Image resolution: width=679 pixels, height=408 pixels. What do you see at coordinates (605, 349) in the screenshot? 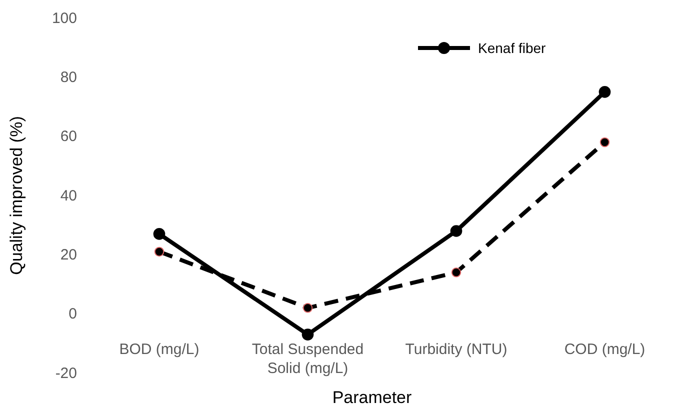
I see `x-tick-label: COD (mg/L)` at bounding box center [605, 349].